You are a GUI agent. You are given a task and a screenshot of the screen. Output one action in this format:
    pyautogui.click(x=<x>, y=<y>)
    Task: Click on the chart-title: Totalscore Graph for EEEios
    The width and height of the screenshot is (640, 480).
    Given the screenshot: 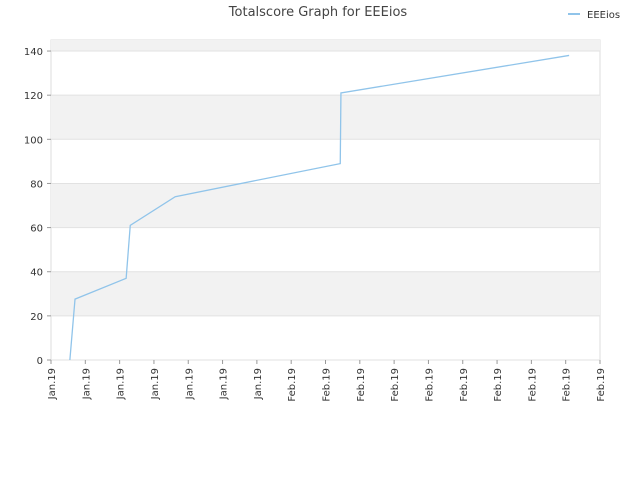 What is the action you would take?
    pyautogui.click(x=318, y=12)
    